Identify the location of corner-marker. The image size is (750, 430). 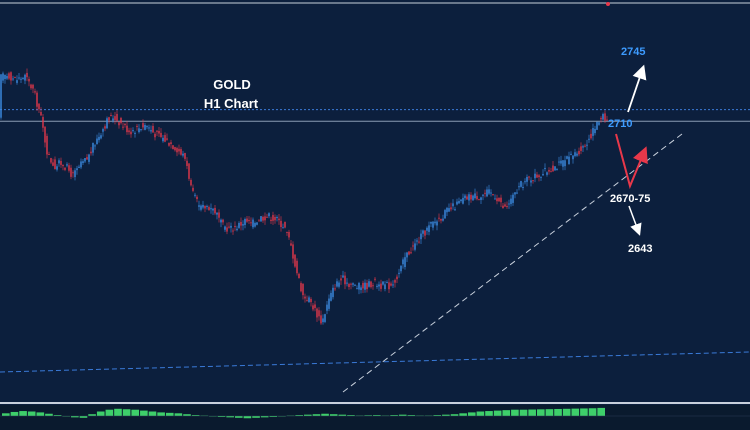
(608, 4).